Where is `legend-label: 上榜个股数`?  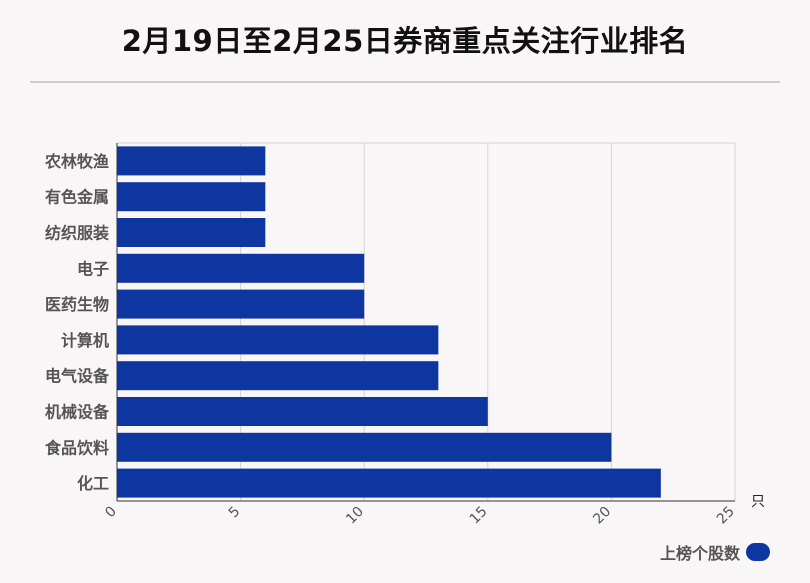 legend-label: 上榜个股数 is located at coordinates (699, 553).